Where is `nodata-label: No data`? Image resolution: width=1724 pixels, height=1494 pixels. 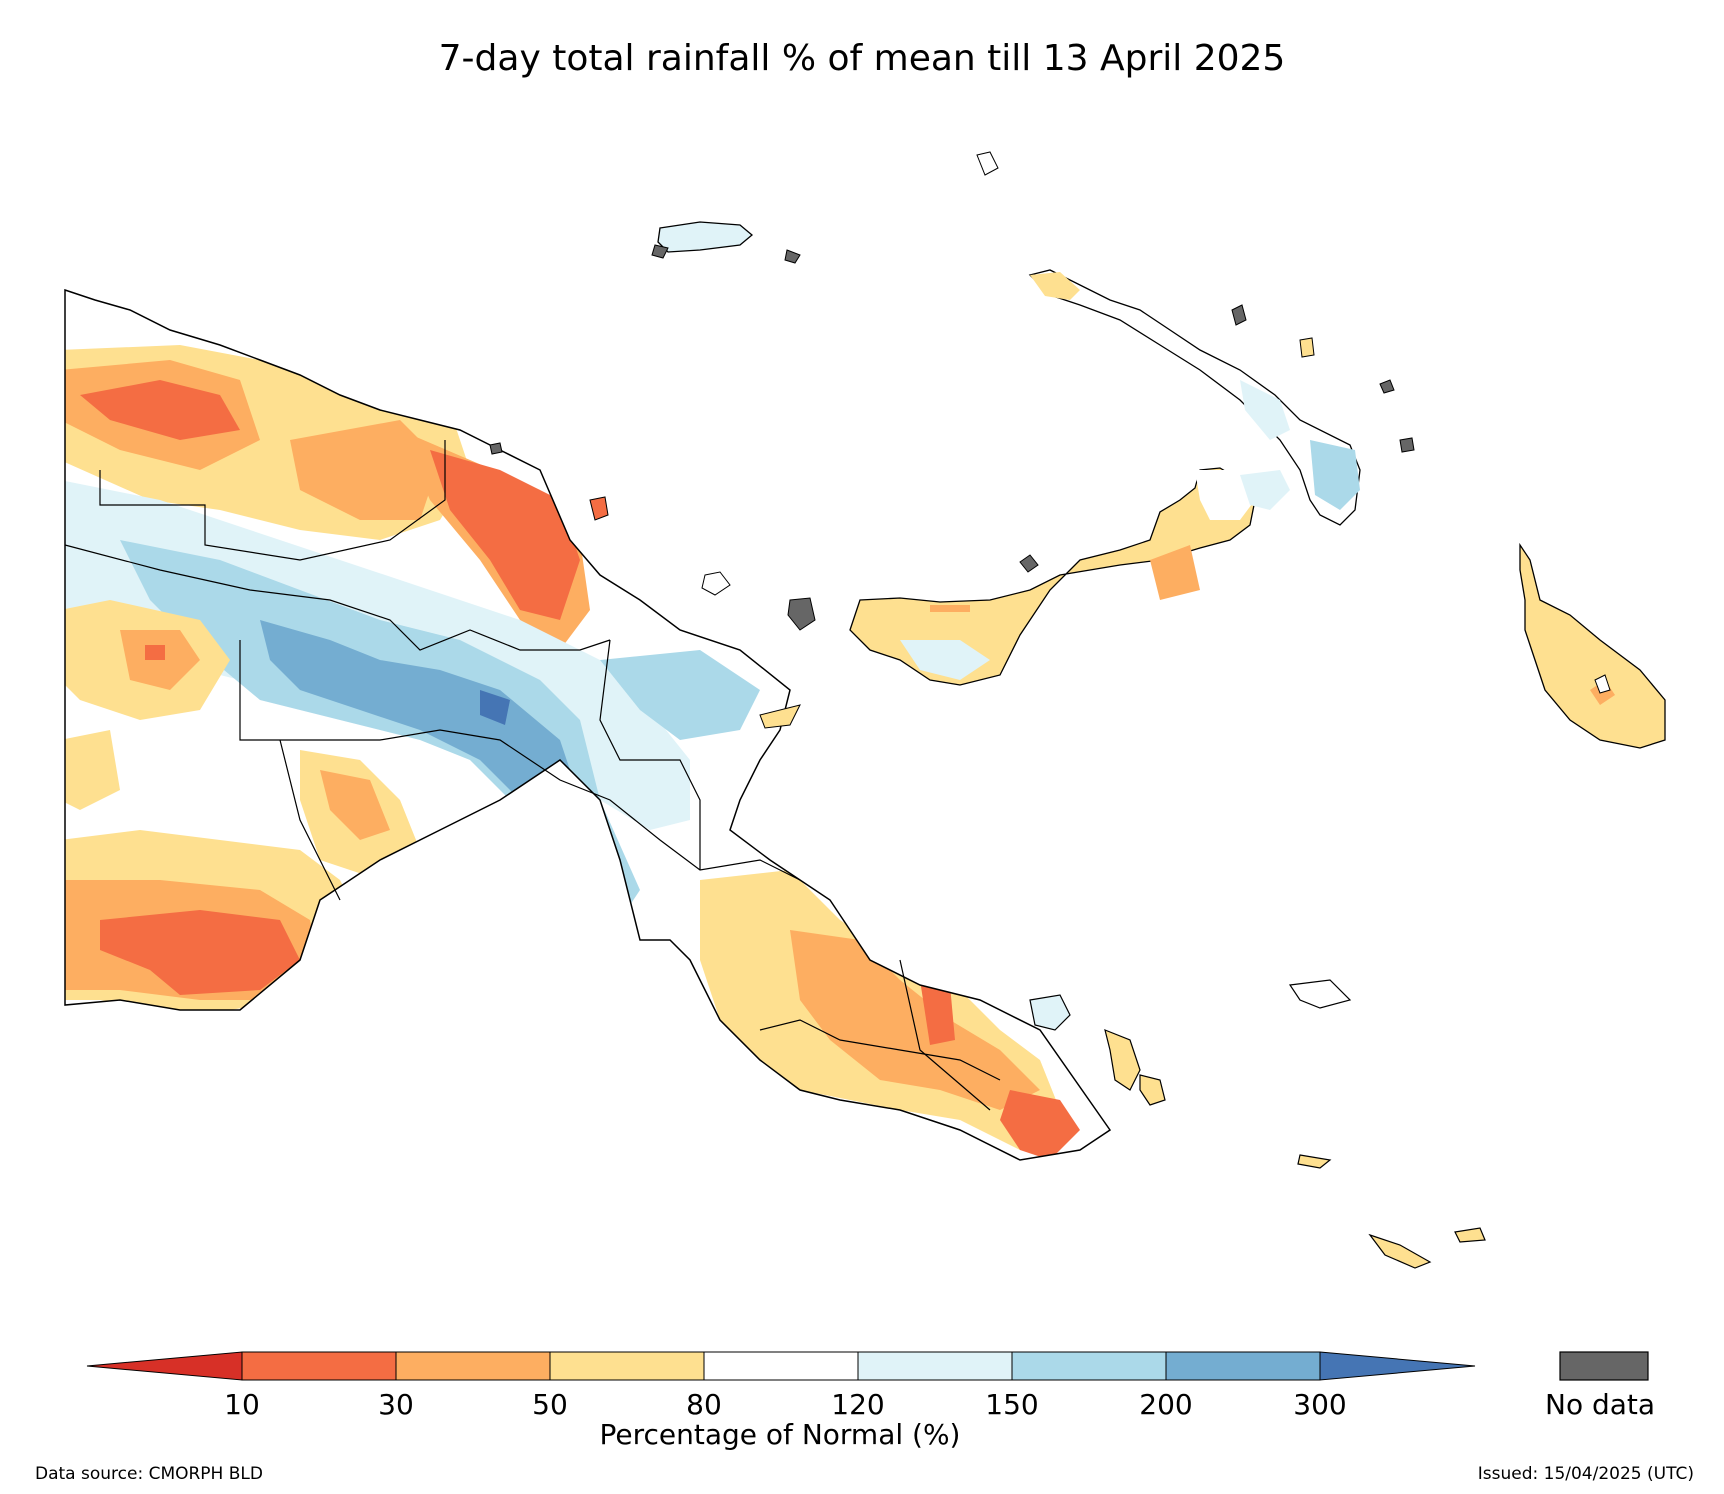 nodata-label: No data is located at coordinates (1600, 1404).